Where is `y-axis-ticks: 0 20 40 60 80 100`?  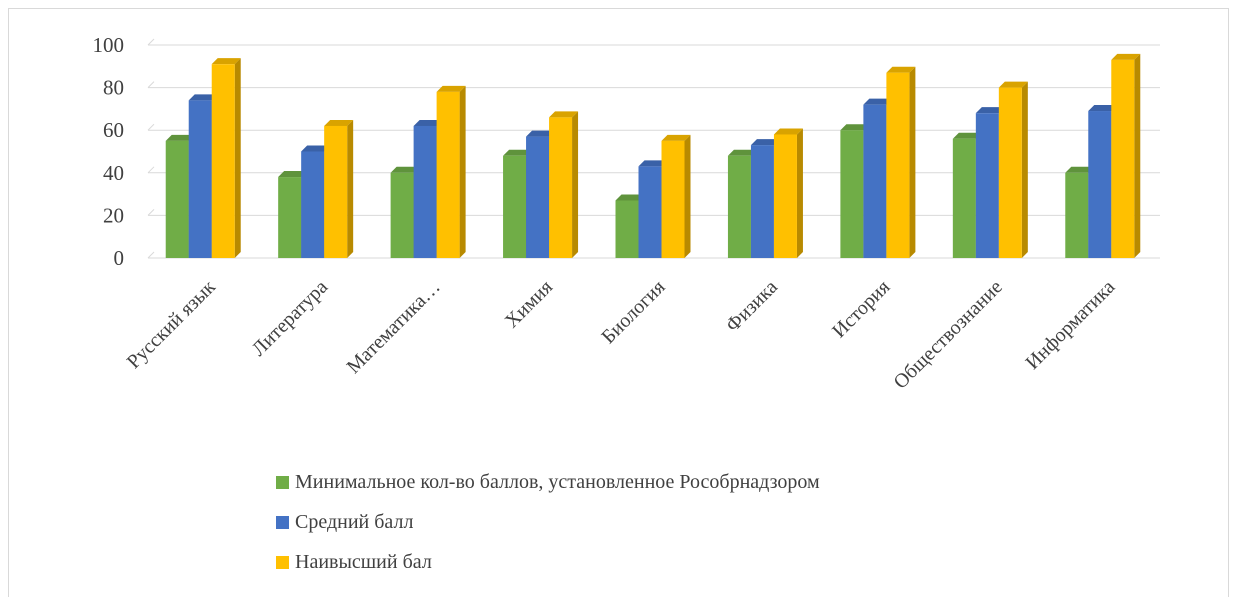 y-axis-ticks: 0 20 40 60 80 100 is located at coordinates (109, 151).